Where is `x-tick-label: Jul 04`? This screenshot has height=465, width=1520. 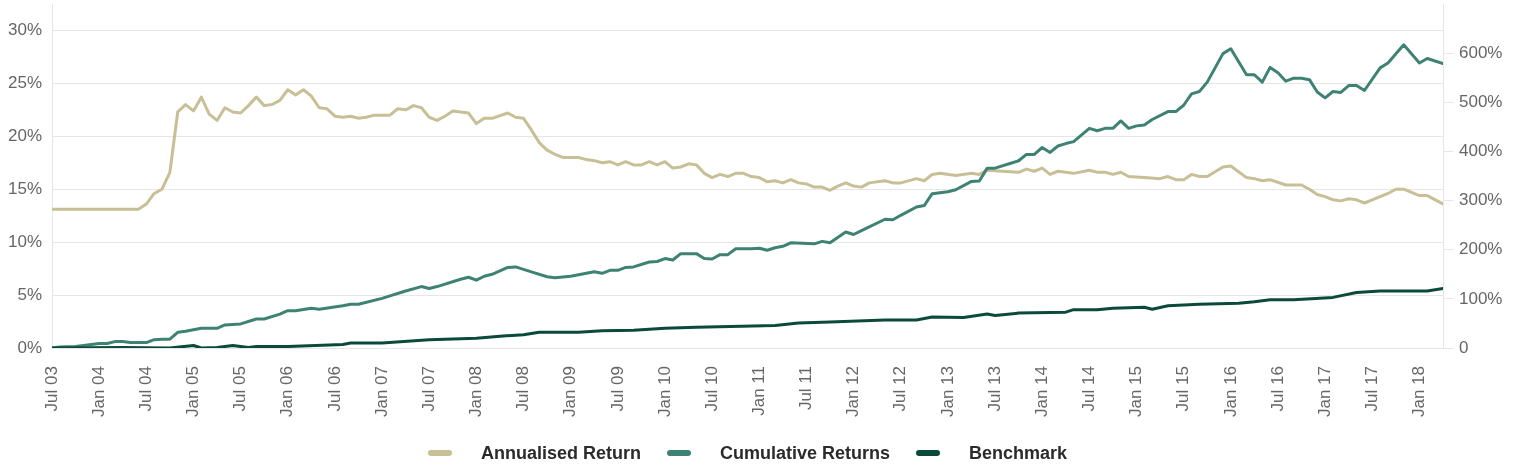
x-tick-label: Jul 04 is located at coordinates (145, 389).